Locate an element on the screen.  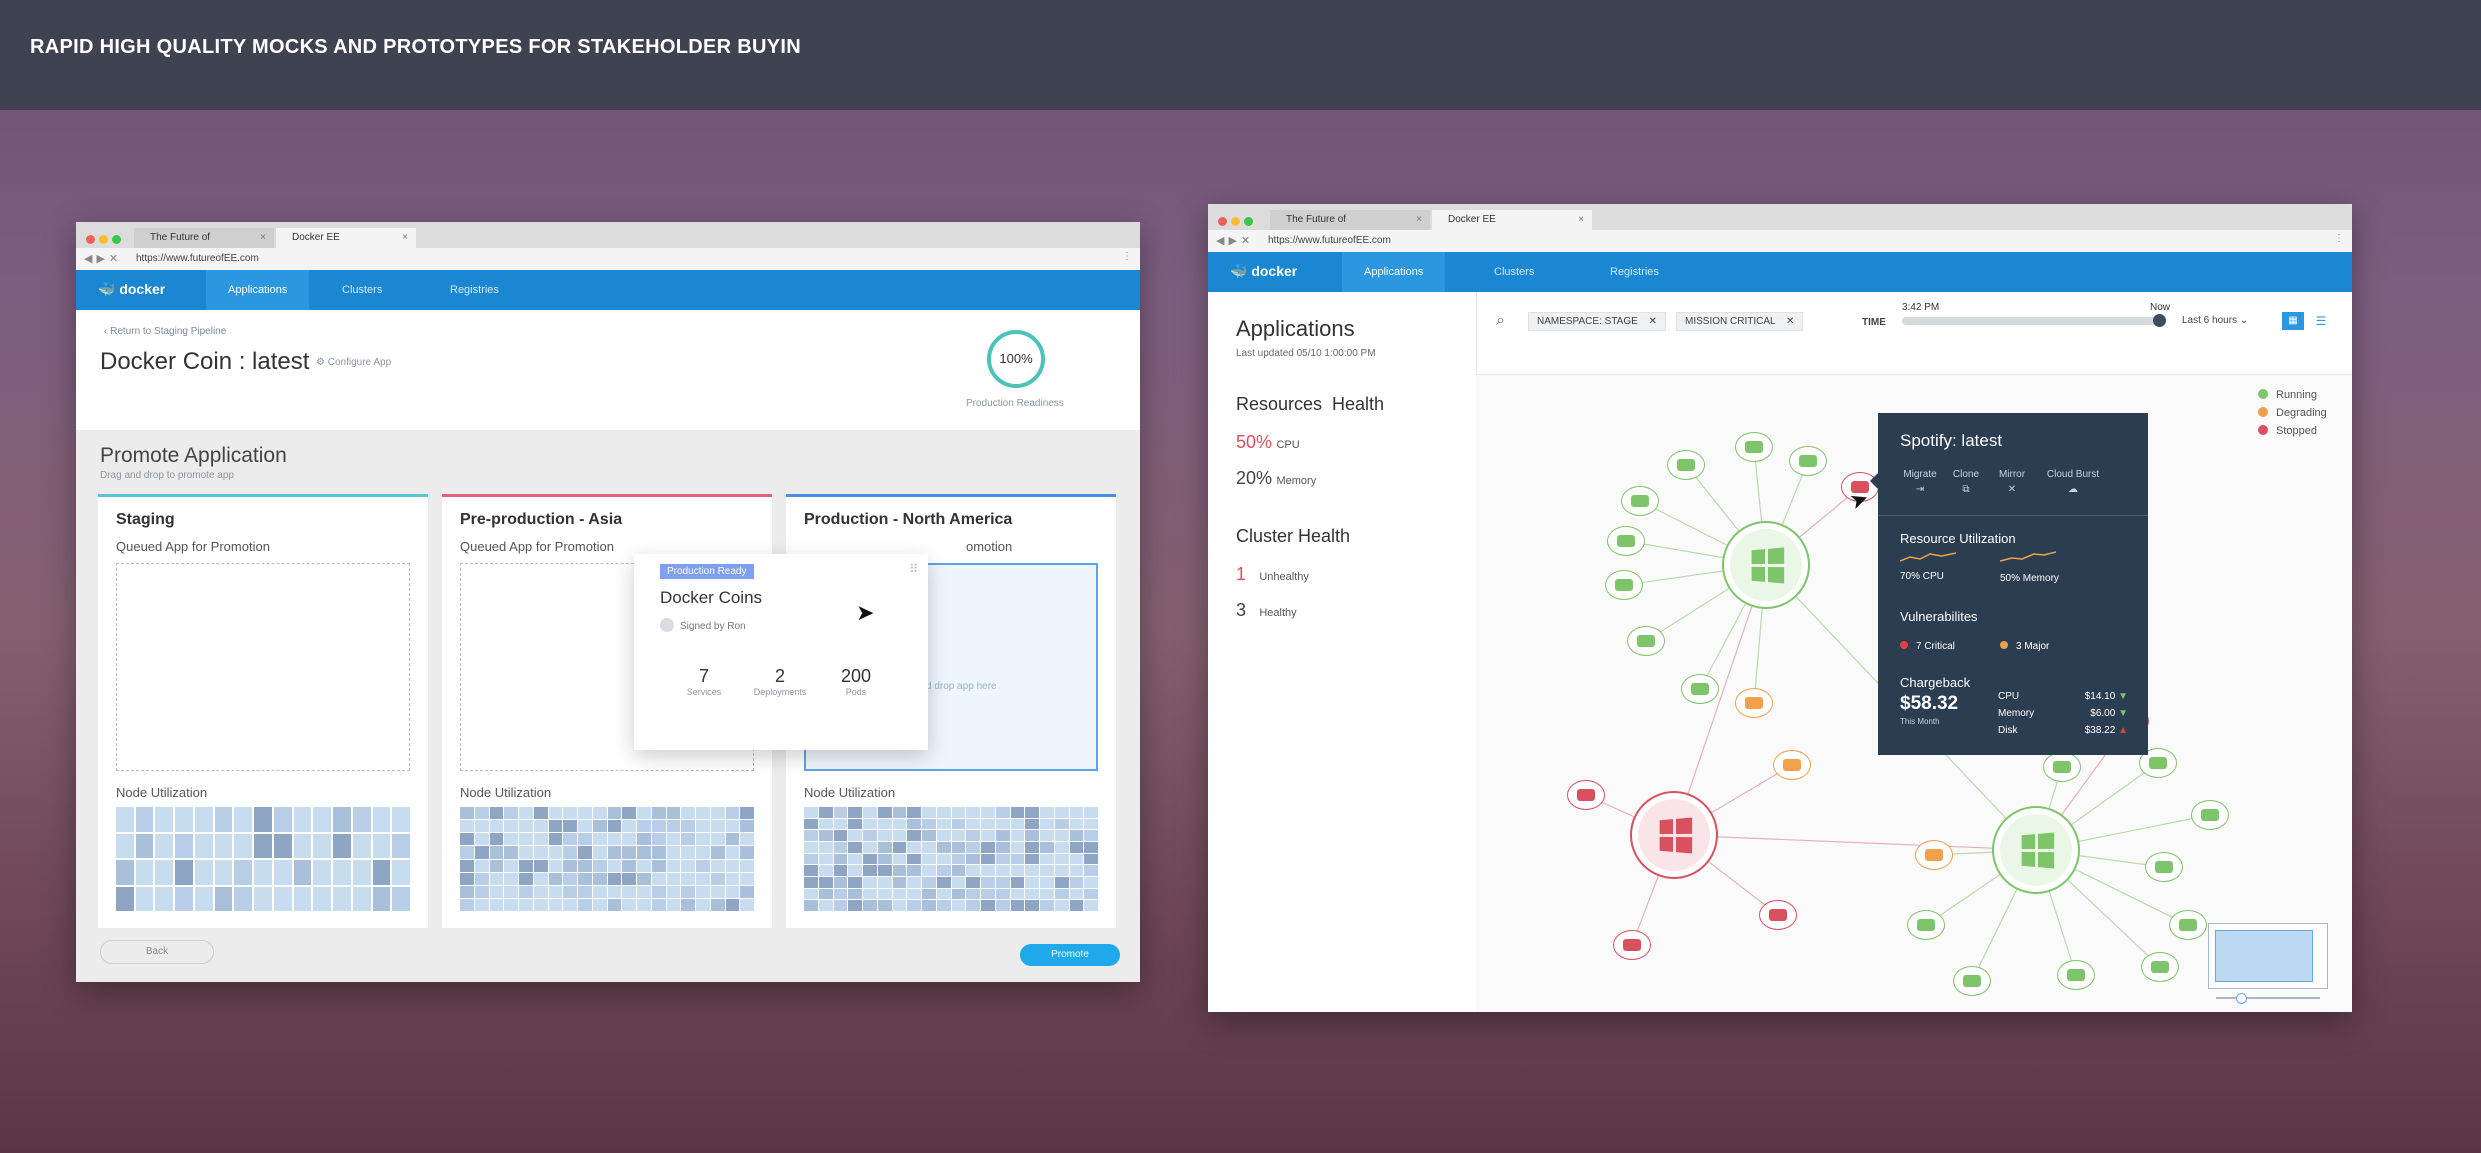
graph-view-icon: ▦ is located at coordinates (2293, 321).